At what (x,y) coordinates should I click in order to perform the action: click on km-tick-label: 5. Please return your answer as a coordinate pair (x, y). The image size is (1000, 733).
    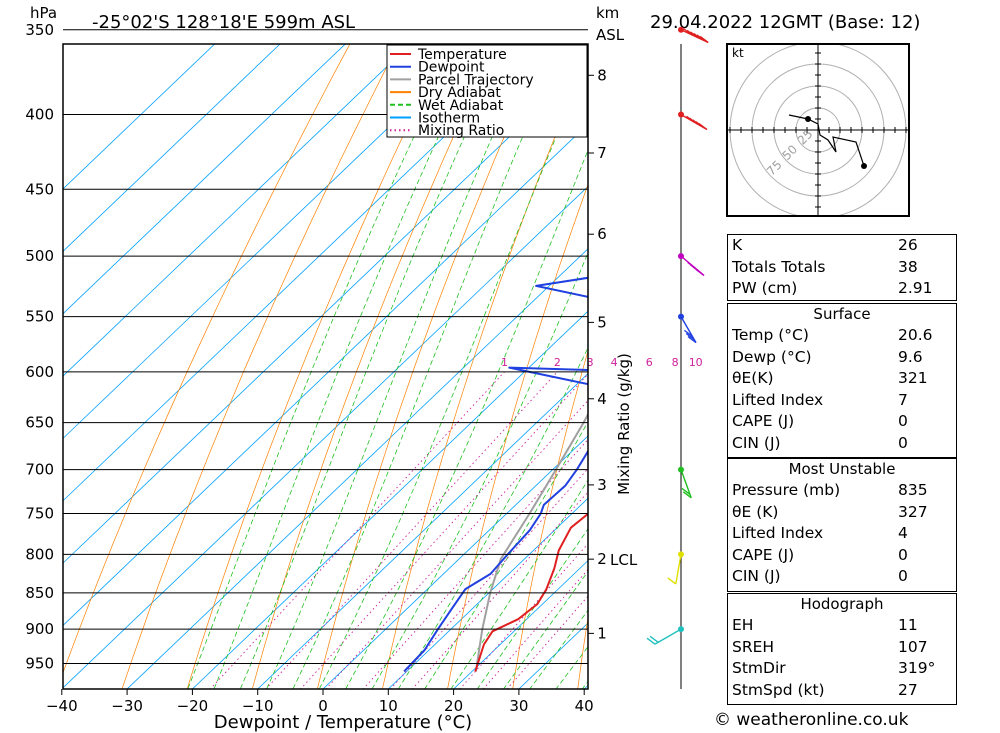
    Looking at the image, I should click on (602, 322).